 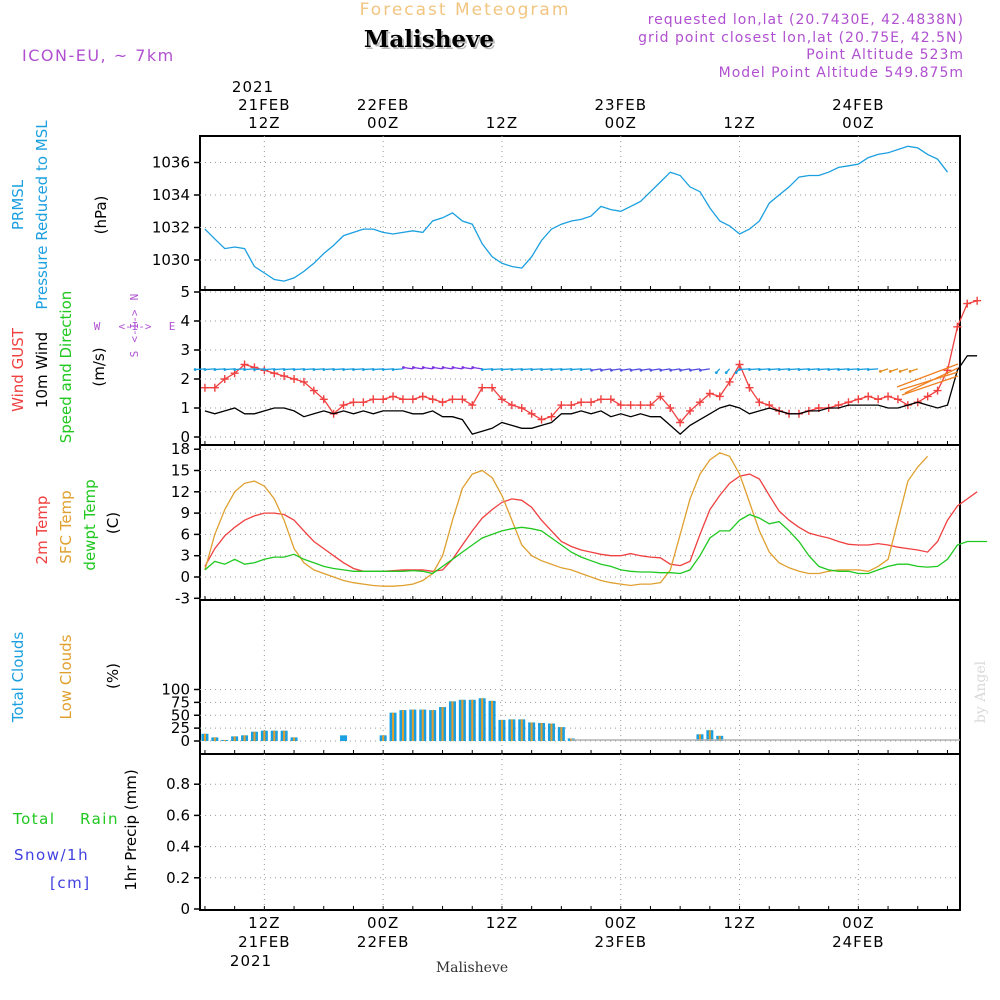 What do you see at coordinates (858, 942) in the screenshot?
I see `bottom-date-label: 24FEB` at bounding box center [858, 942].